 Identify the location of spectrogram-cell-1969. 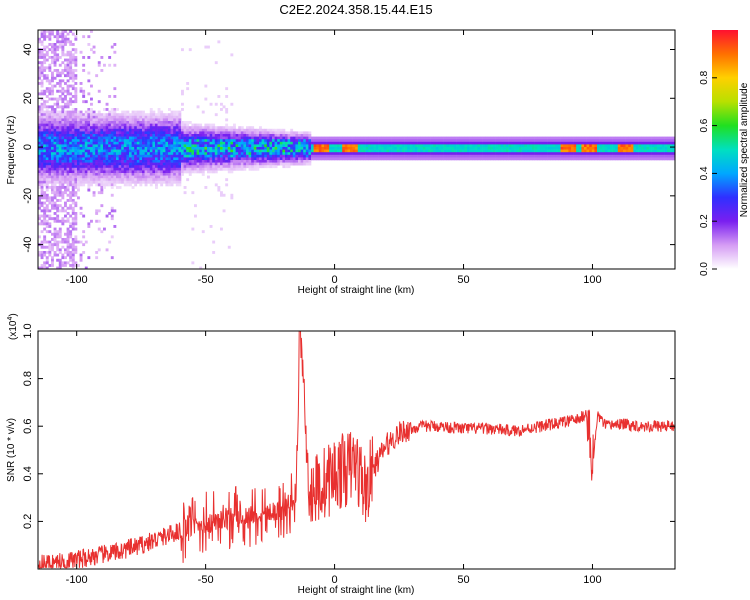
(156, 148).